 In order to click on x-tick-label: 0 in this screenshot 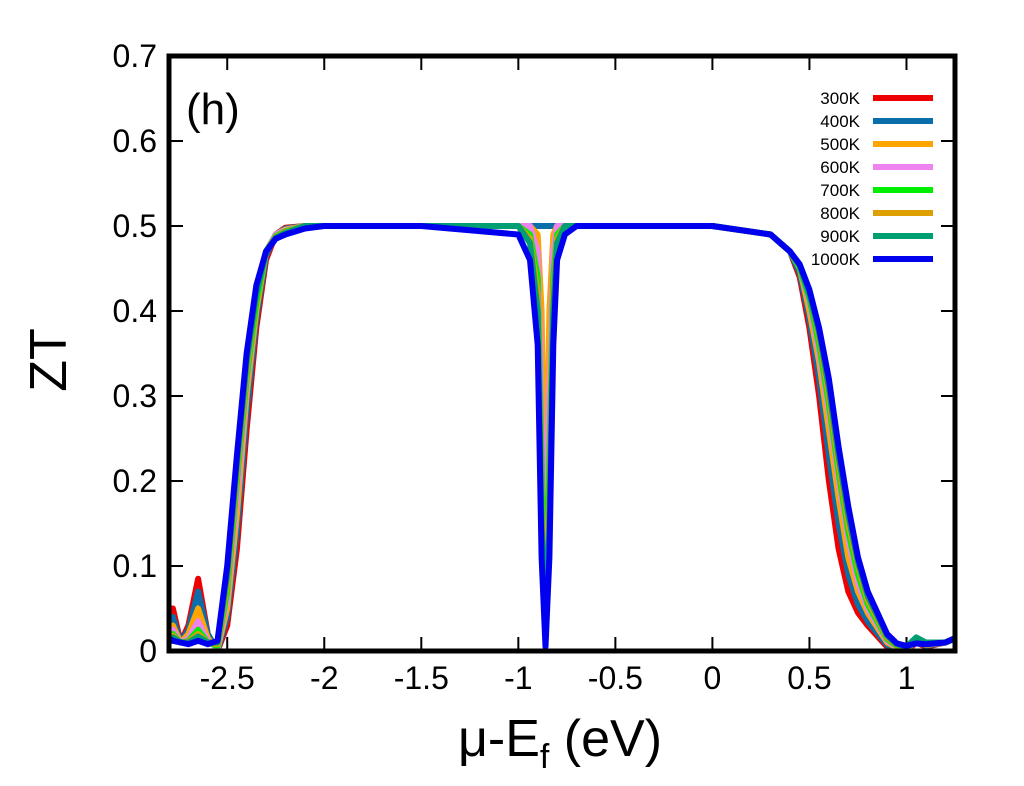, I will do `click(713, 678)`.